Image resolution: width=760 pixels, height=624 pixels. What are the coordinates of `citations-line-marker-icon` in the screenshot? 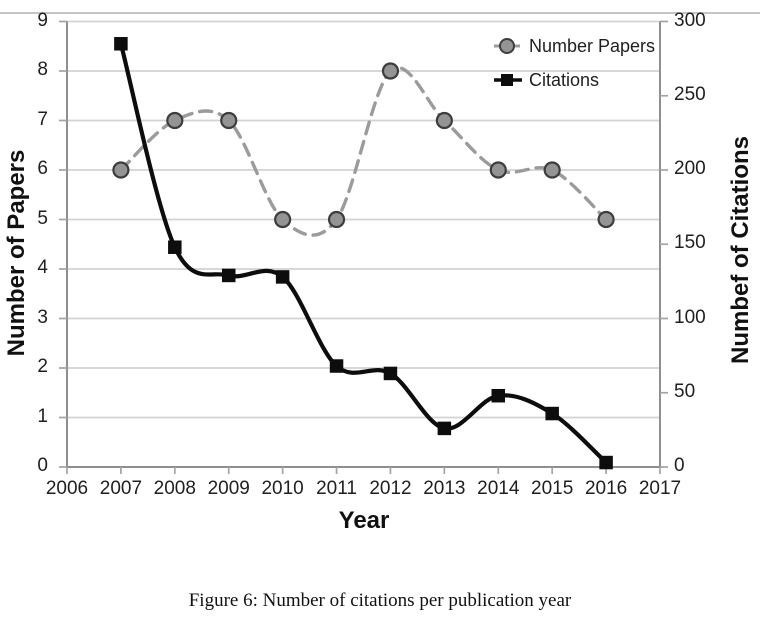 It's located at (508, 80).